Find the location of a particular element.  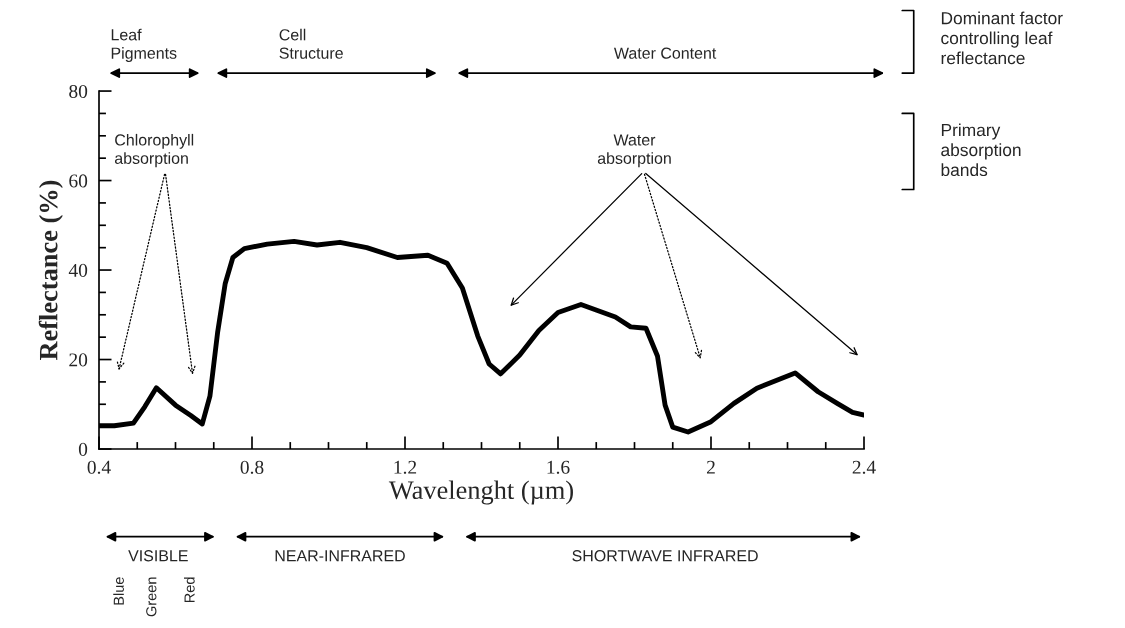

x-tick-label: 0.8 is located at coordinates (252, 467).